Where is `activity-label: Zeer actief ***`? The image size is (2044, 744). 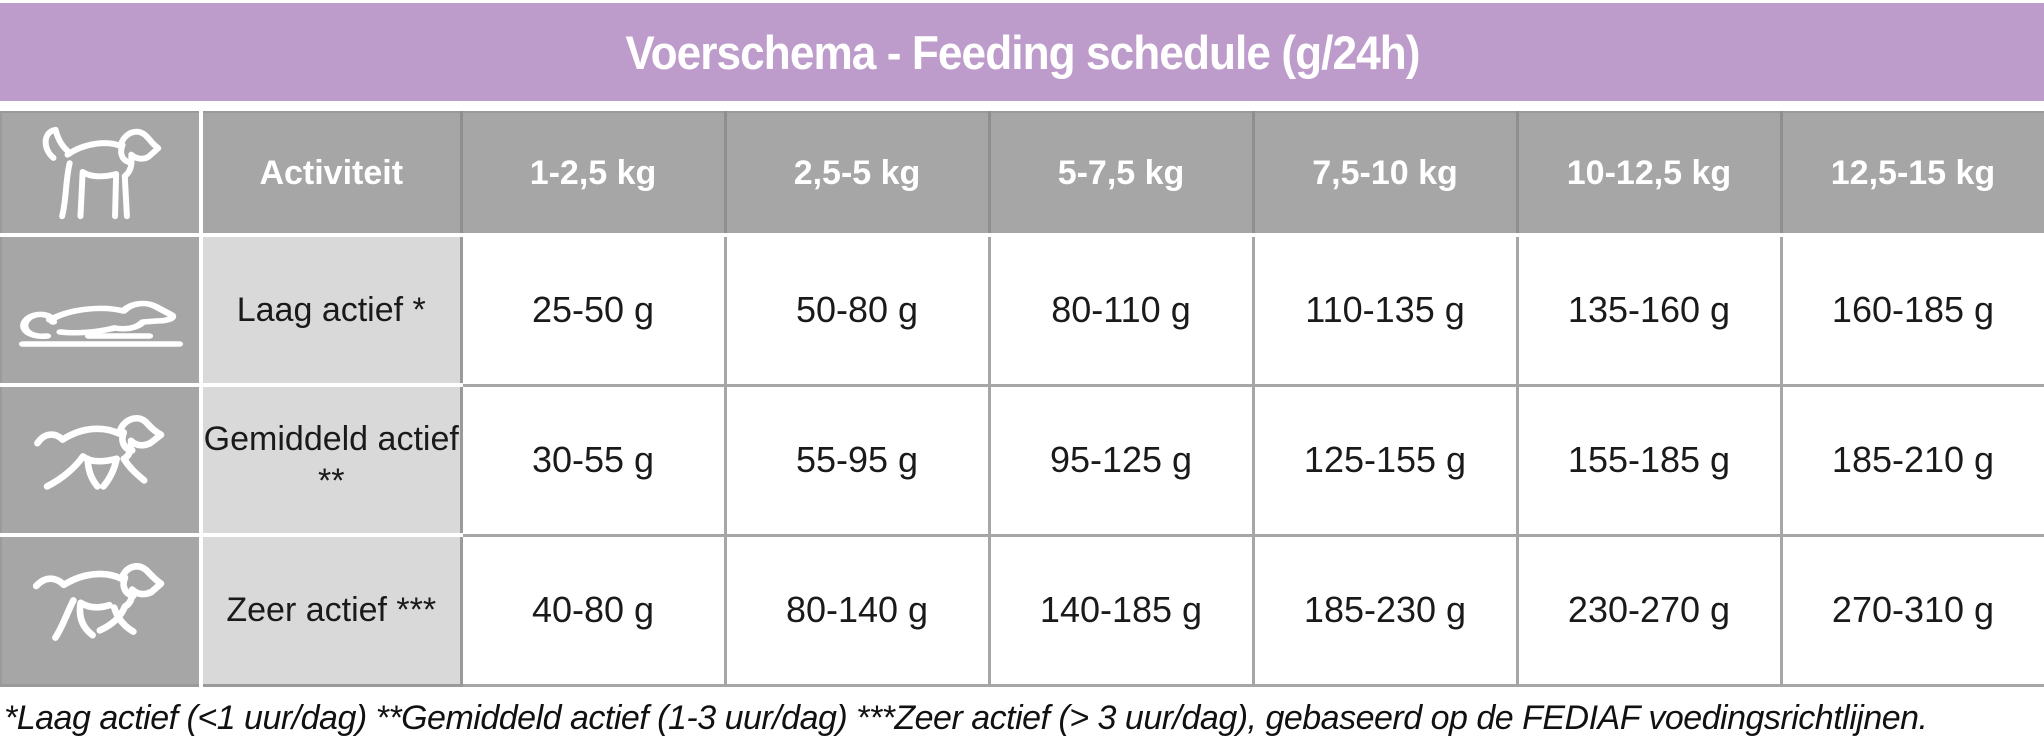 activity-label: Zeer actief *** is located at coordinates (331, 610).